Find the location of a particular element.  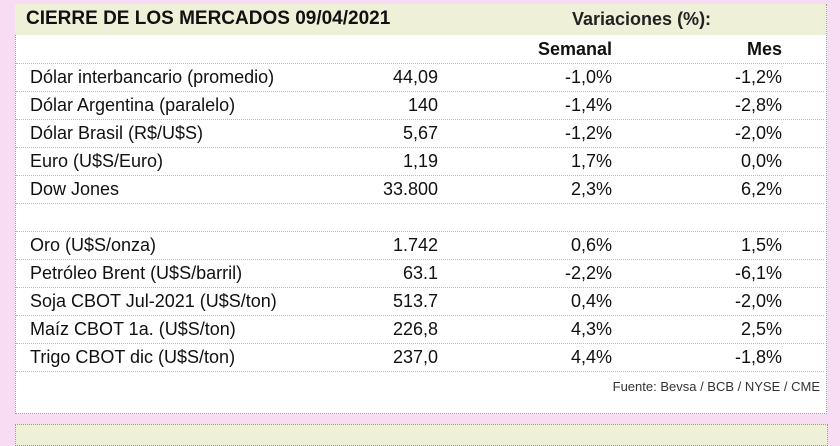

row-label: Dólar Brasil (R$/U$S) is located at coordinates (117, 133).